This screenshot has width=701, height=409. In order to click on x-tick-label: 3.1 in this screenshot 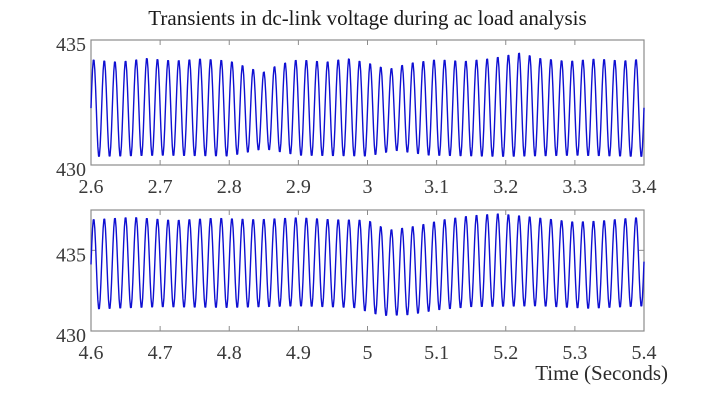, I will do `click(436, 187)`.